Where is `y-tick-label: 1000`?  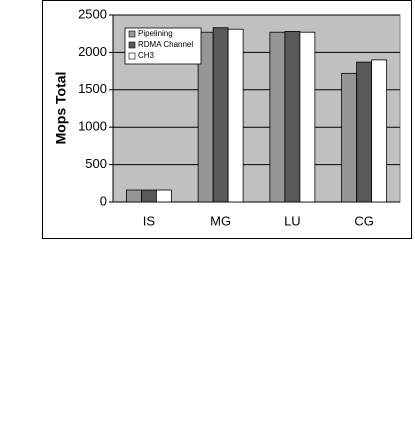 y-tick-label: 1000 is located at coordinates (92, 126).